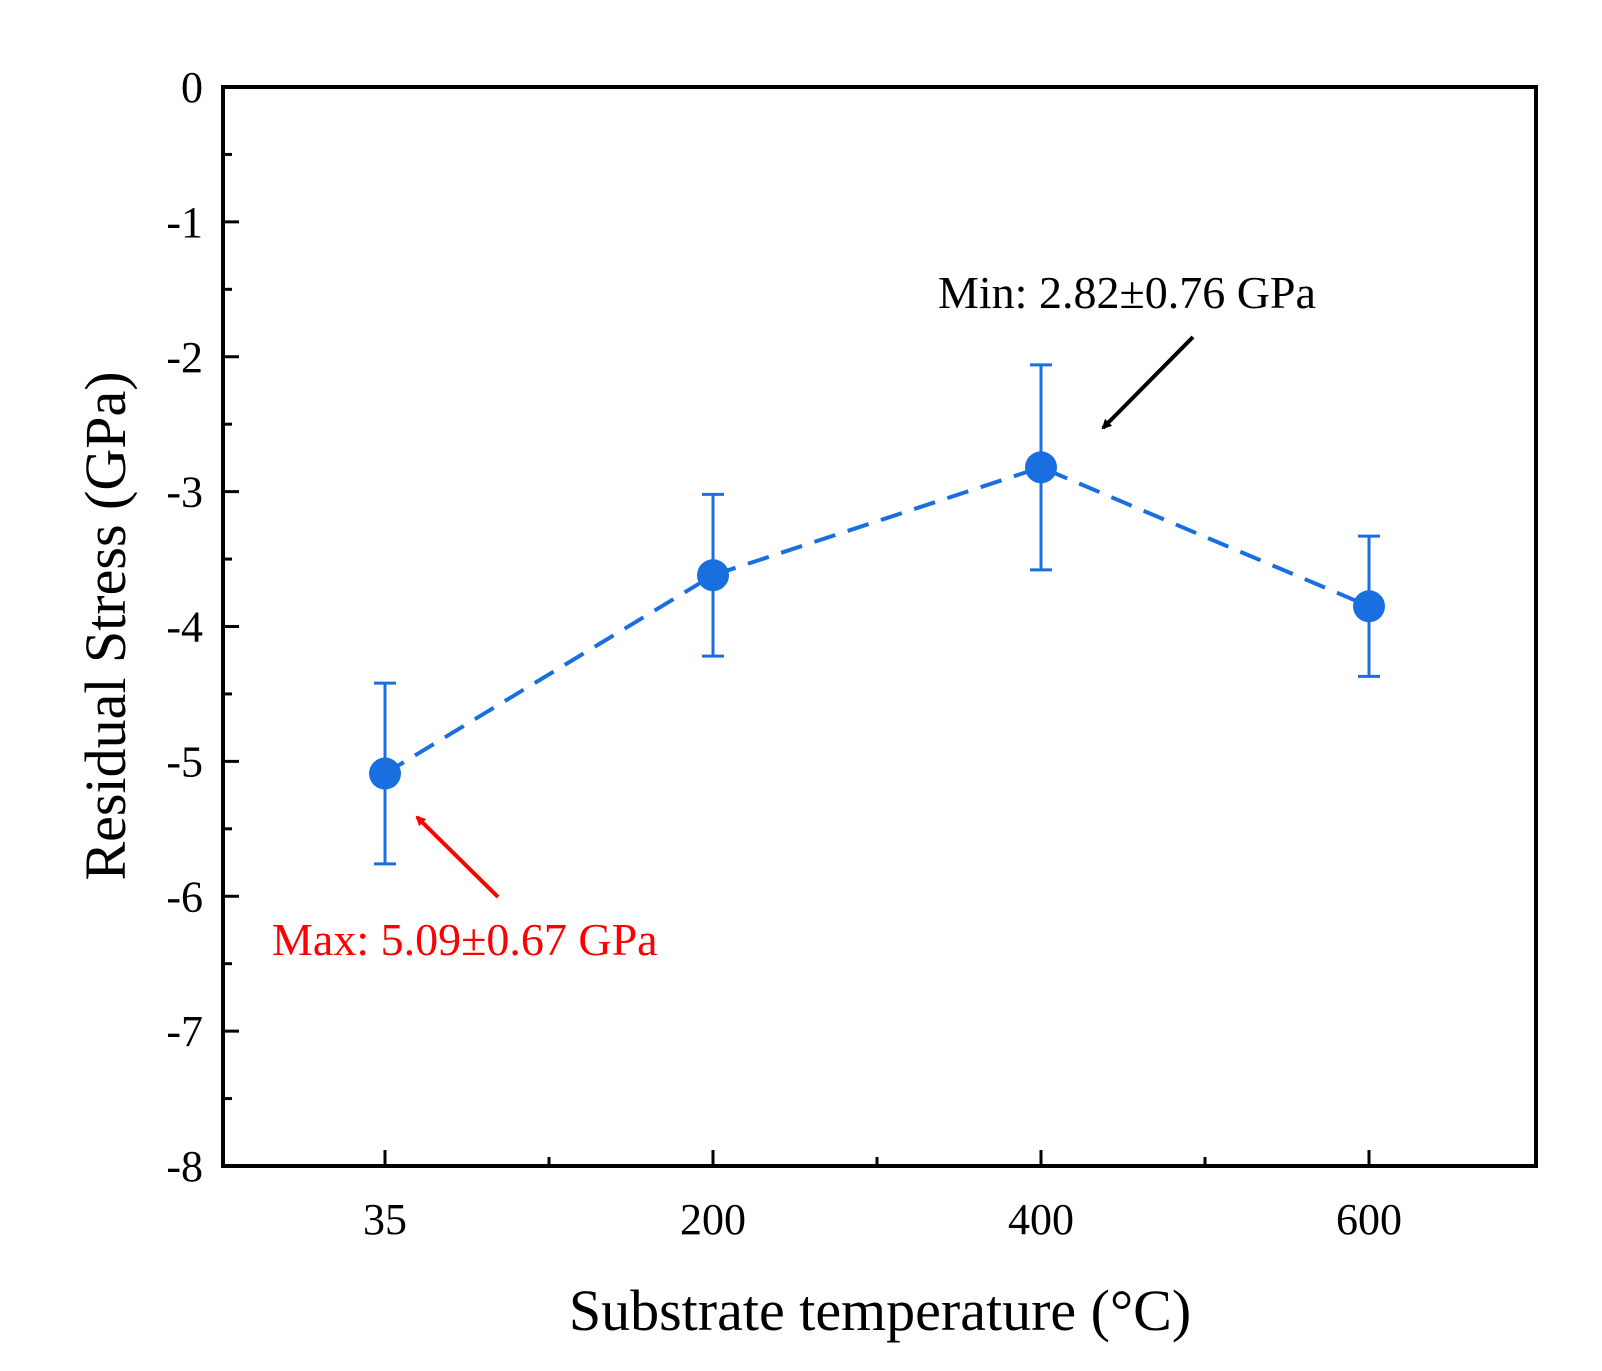  Describe the element at coordinates (184, 761) in the screenshot. I see `y-tick-label: -5` at that location.